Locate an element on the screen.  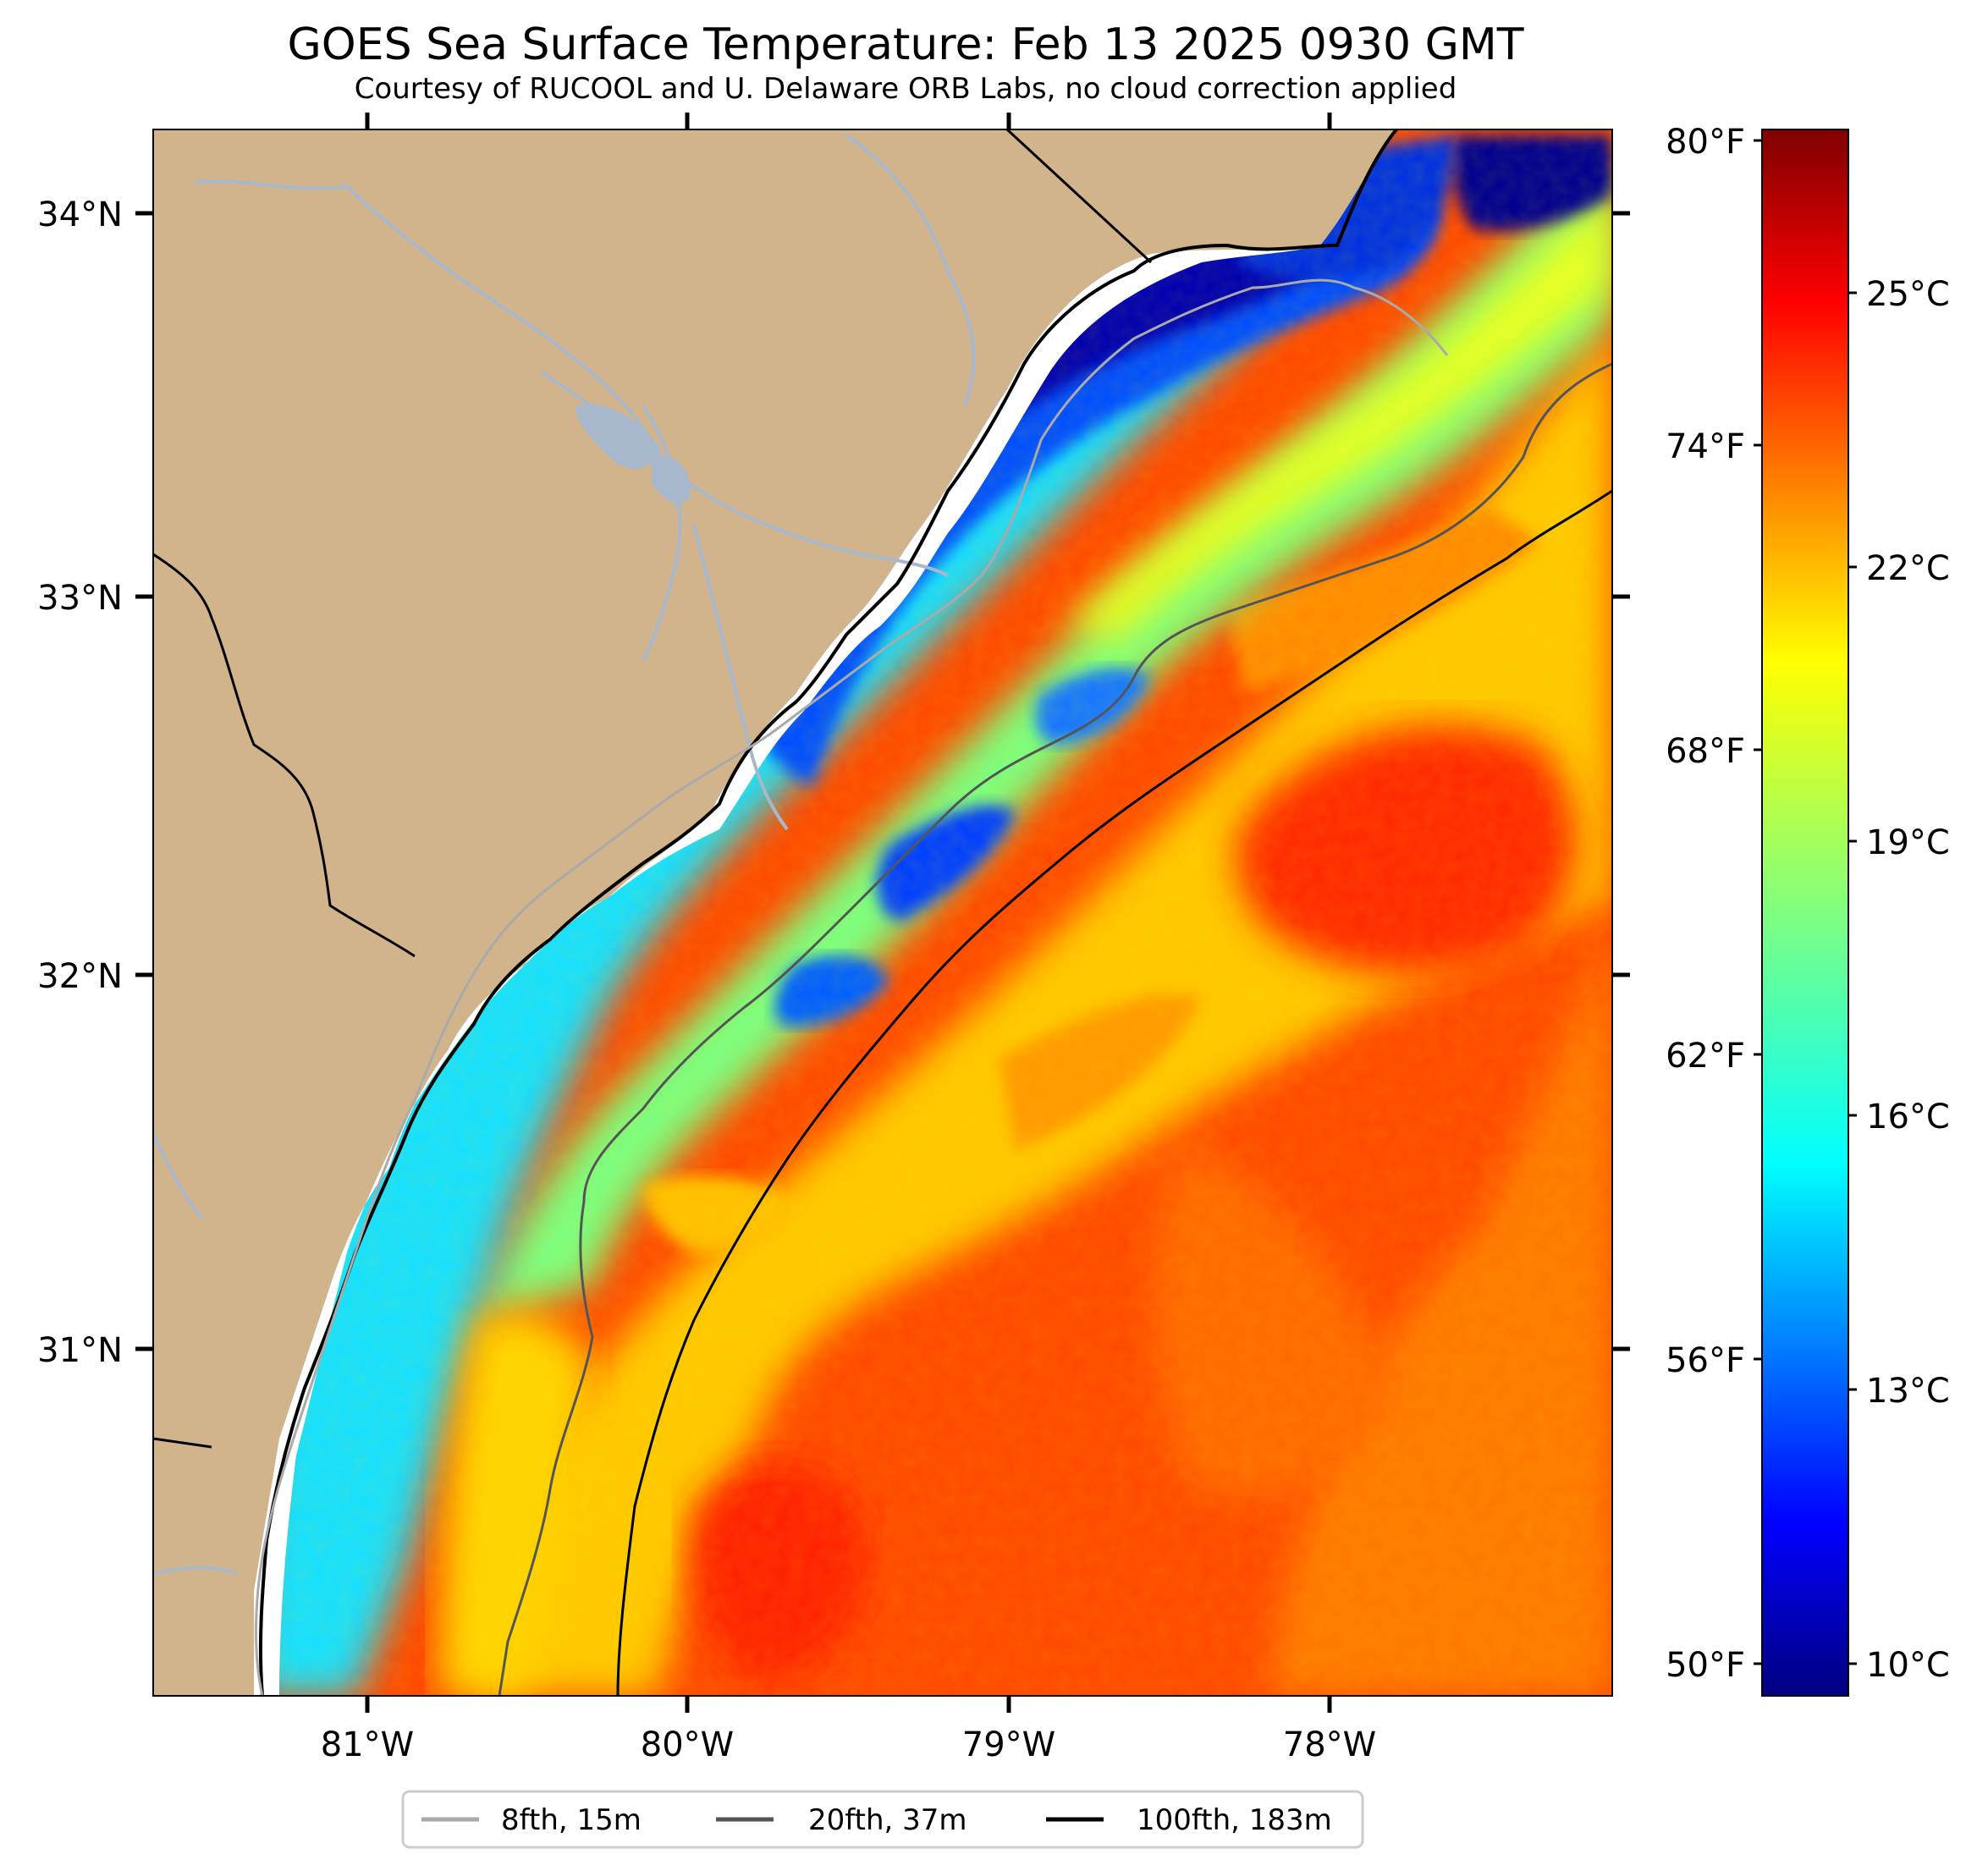
lon-label-79w: 79°W is located at coordinates (1008, 1745).